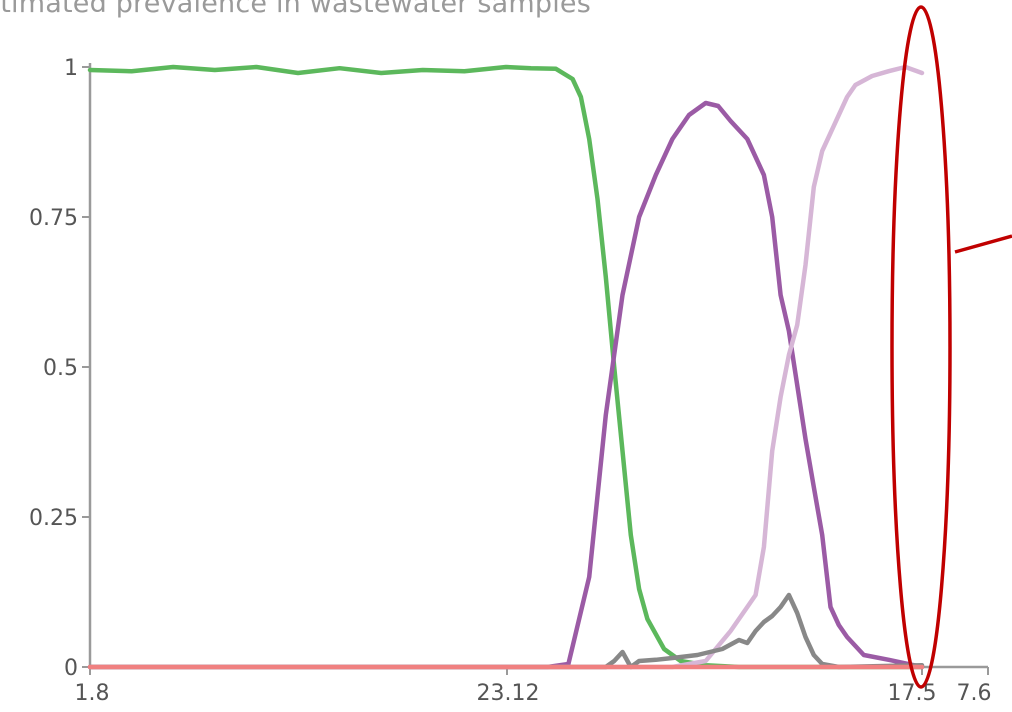  Describe the element at coordinates (983, 244) in the screenshot. I see `annotation-pointer-line` at that location.